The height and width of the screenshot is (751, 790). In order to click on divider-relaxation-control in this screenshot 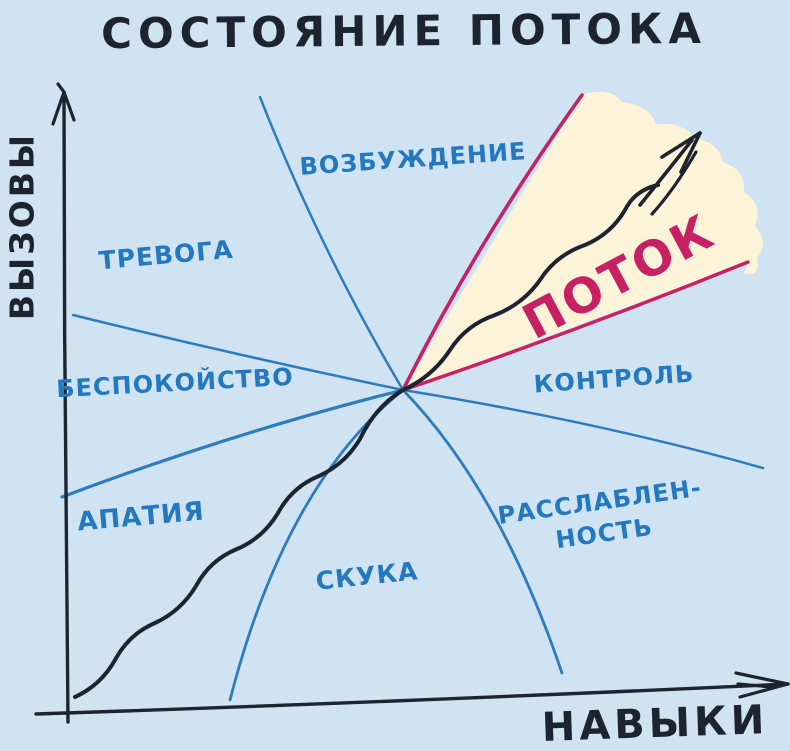, I will do `click(583, 429)`.